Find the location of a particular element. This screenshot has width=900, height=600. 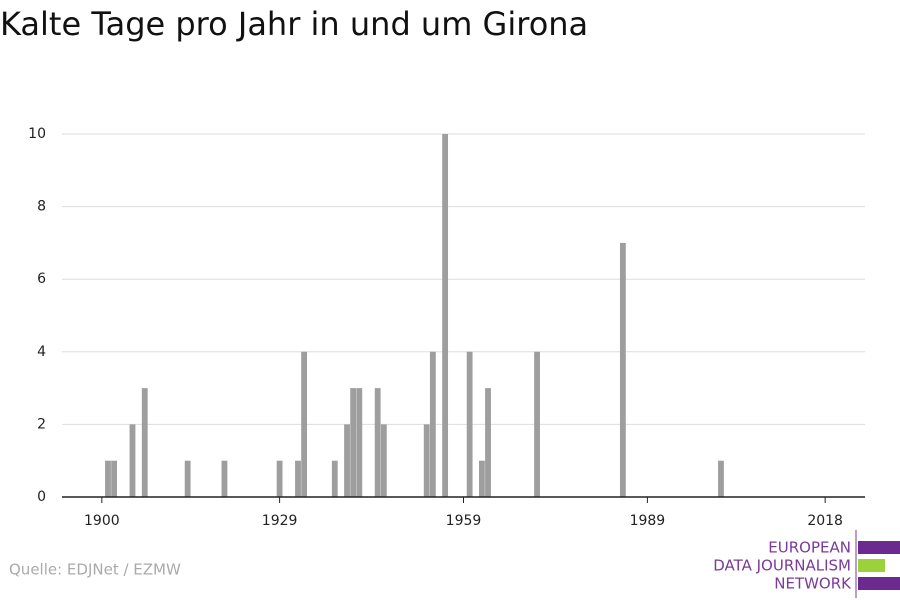

y-tick-label: 10 is located at coordinates (37, 134).